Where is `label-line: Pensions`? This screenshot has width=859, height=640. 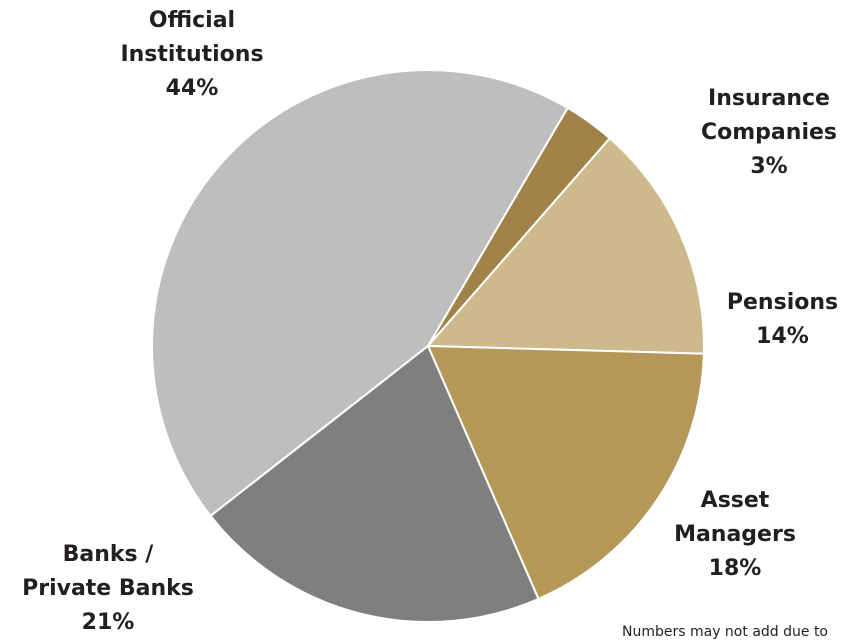 label-line: Pensions is located at coordinates (782, 302).